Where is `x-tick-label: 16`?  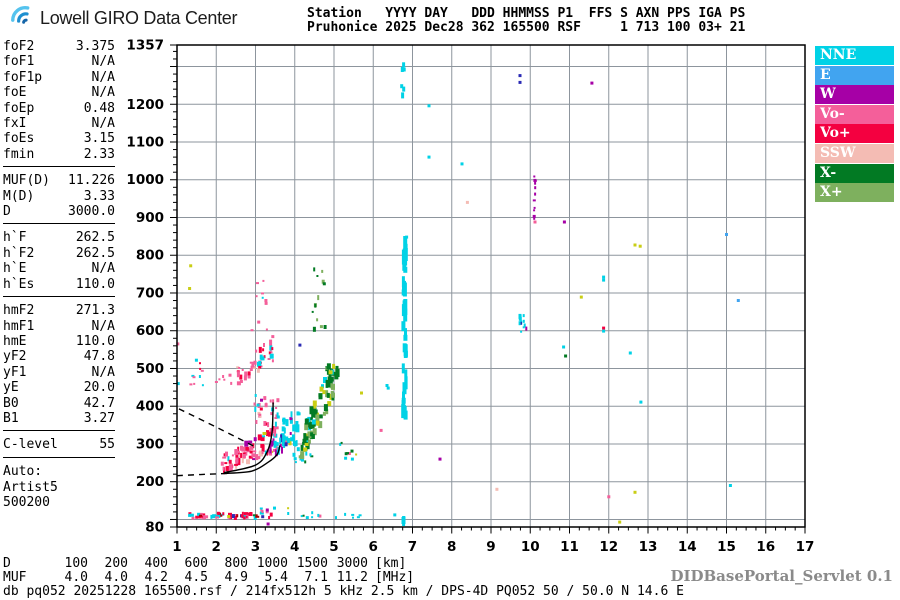 x-tick-label: 16 is located at coordinates (765, 547).